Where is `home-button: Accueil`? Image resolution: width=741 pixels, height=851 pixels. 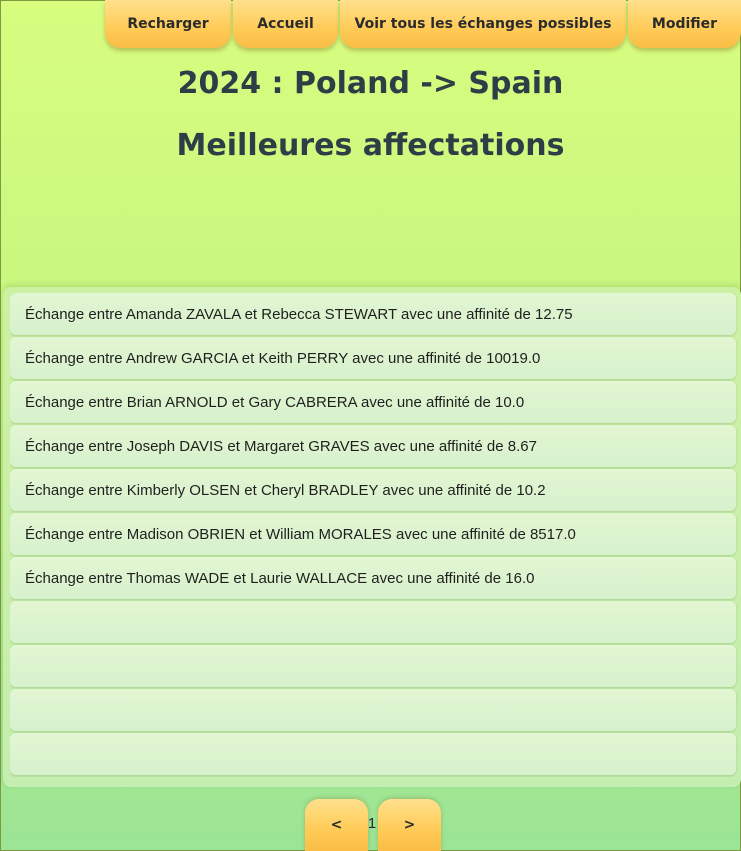 home-button: Accueil is located at coordinates (285, 24).